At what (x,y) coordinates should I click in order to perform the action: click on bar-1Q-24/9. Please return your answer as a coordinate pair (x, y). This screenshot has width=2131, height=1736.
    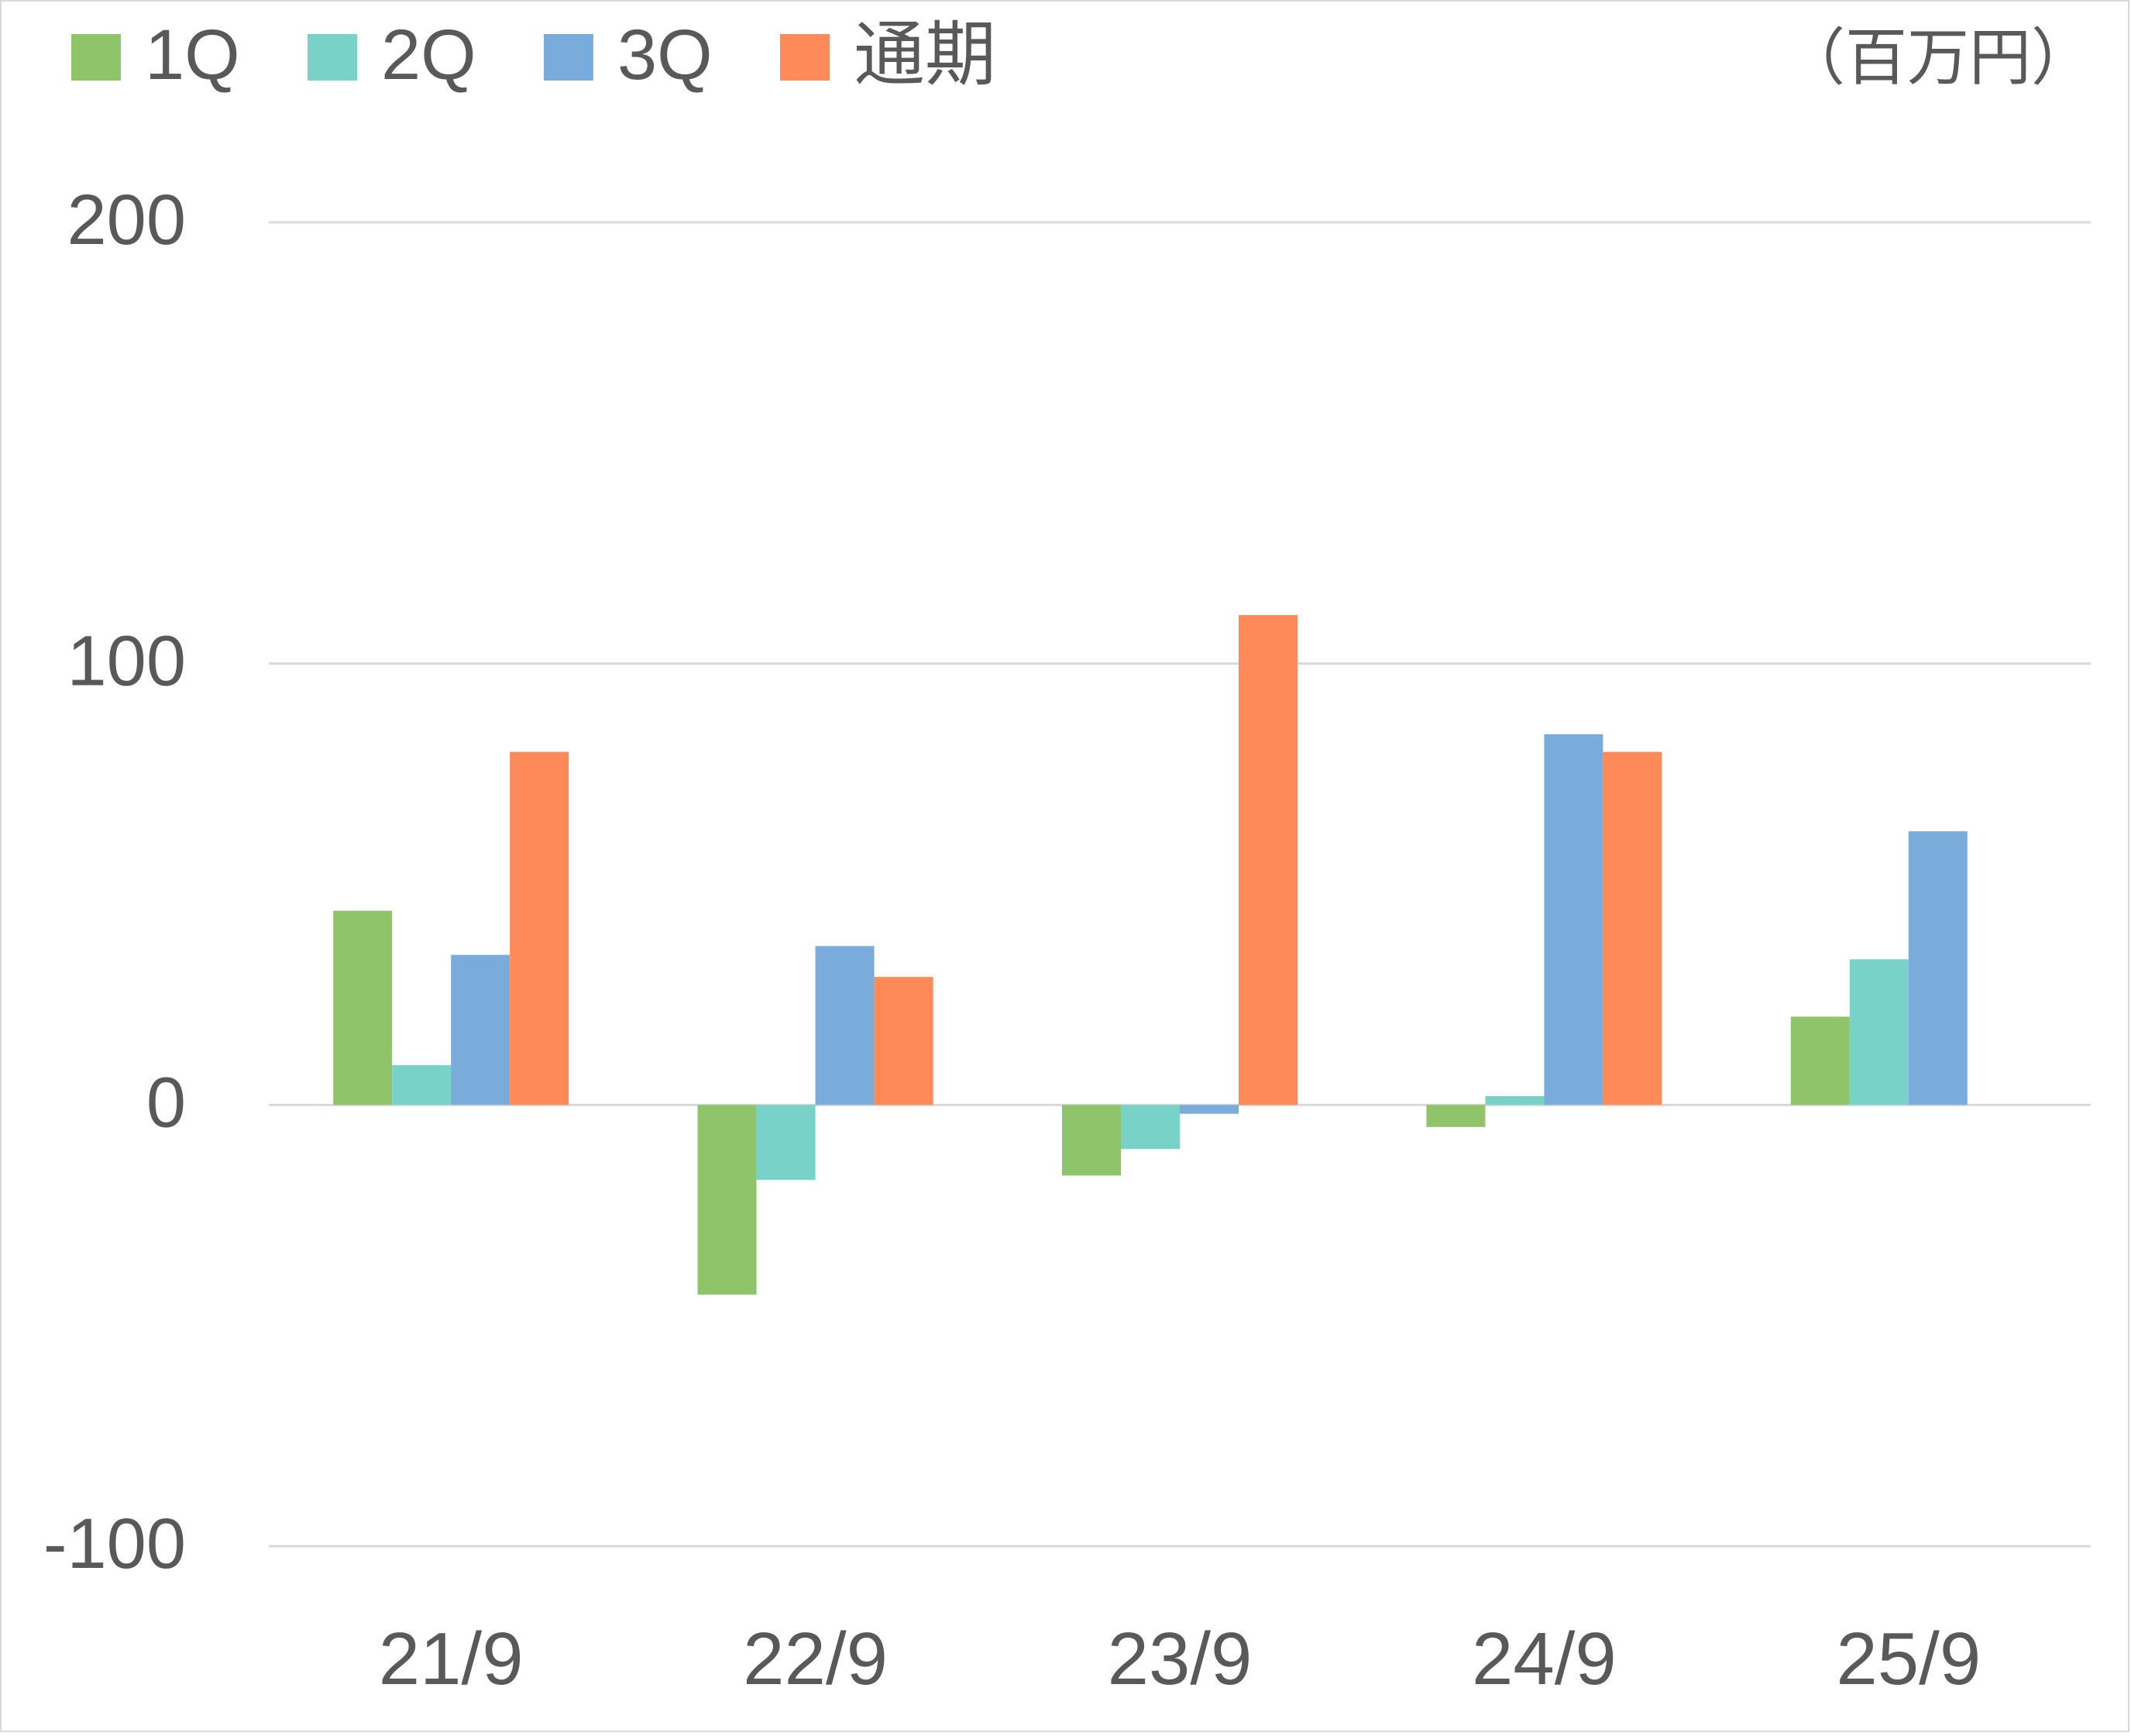
    Looking at the image, I should click on (1456, 1116).